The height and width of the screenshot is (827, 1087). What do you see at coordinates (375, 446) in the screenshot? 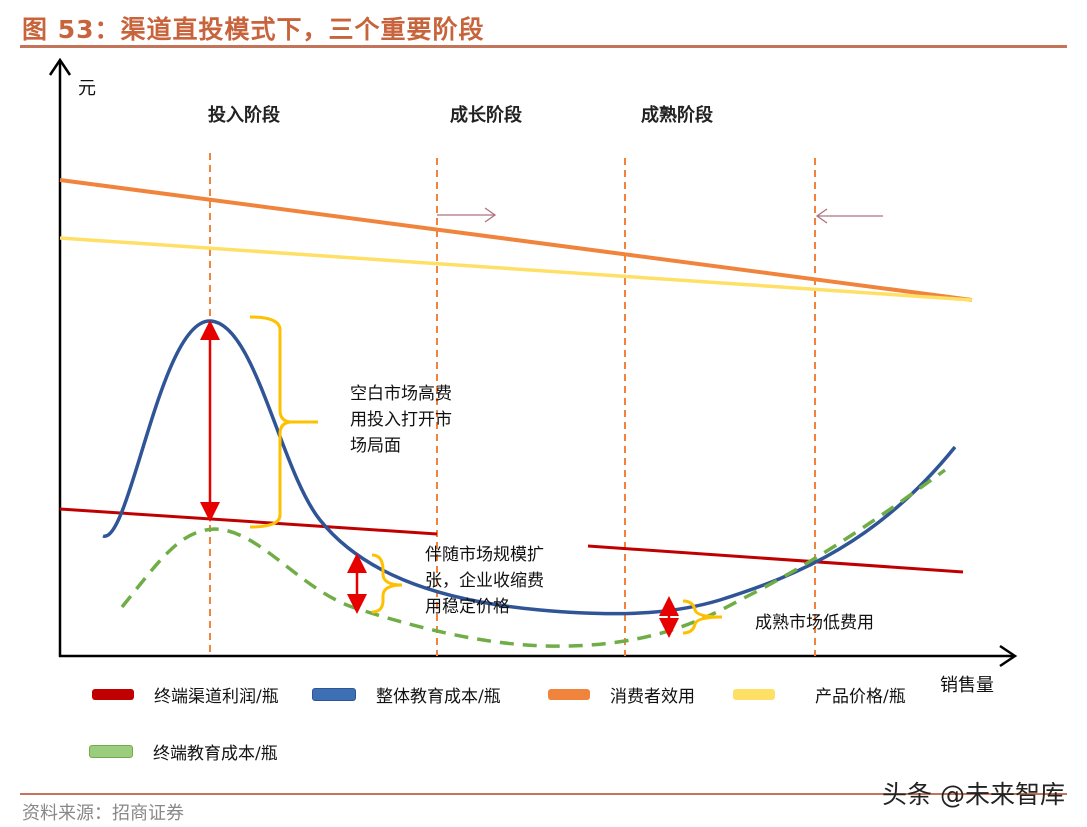
I see `annotation-line: 场局面` at bounding box center [375, 446].